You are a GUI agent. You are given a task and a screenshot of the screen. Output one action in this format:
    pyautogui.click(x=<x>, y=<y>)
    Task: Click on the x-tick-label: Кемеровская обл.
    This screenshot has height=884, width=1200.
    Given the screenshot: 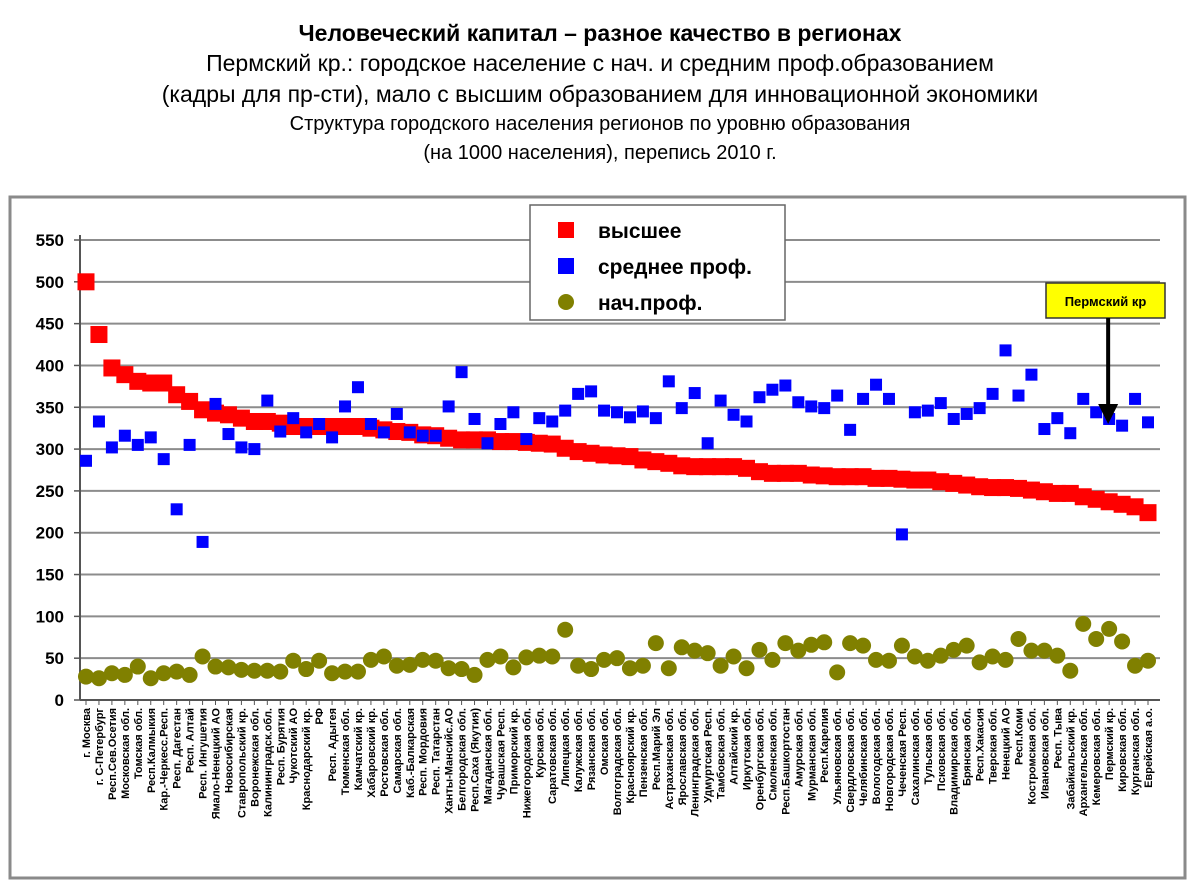 What is the action you would take?
    pyautogui.click(x=1097, y=756)
    